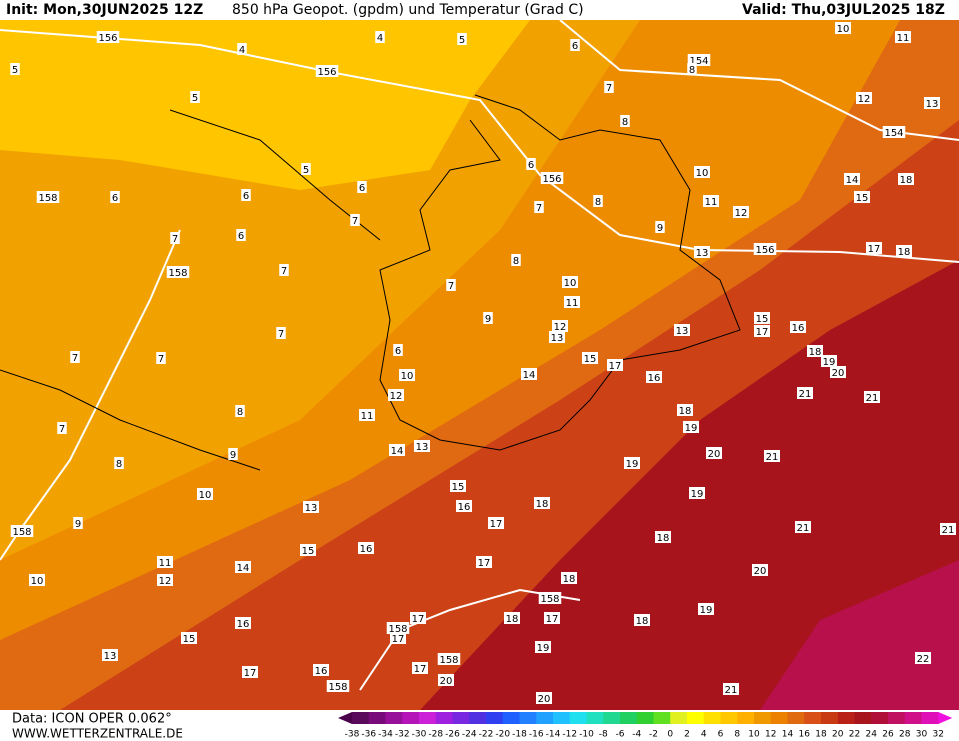 This screenshot has width=959, height=741. I want to click on colorbar-label: -6, so click(620, 735).